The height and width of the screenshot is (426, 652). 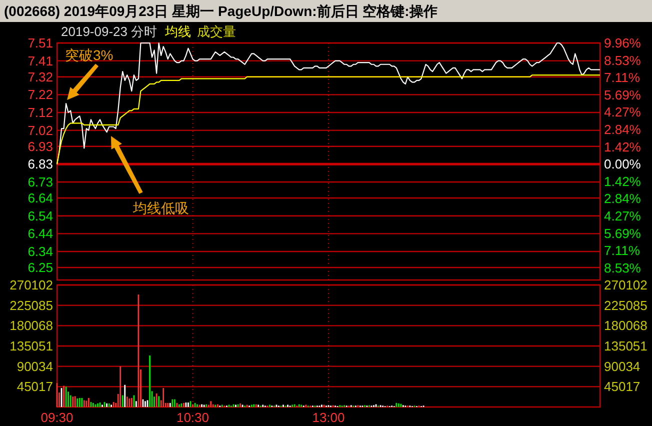 I want to click on y-tick-label: 6.34, so click(x=40, y=251).